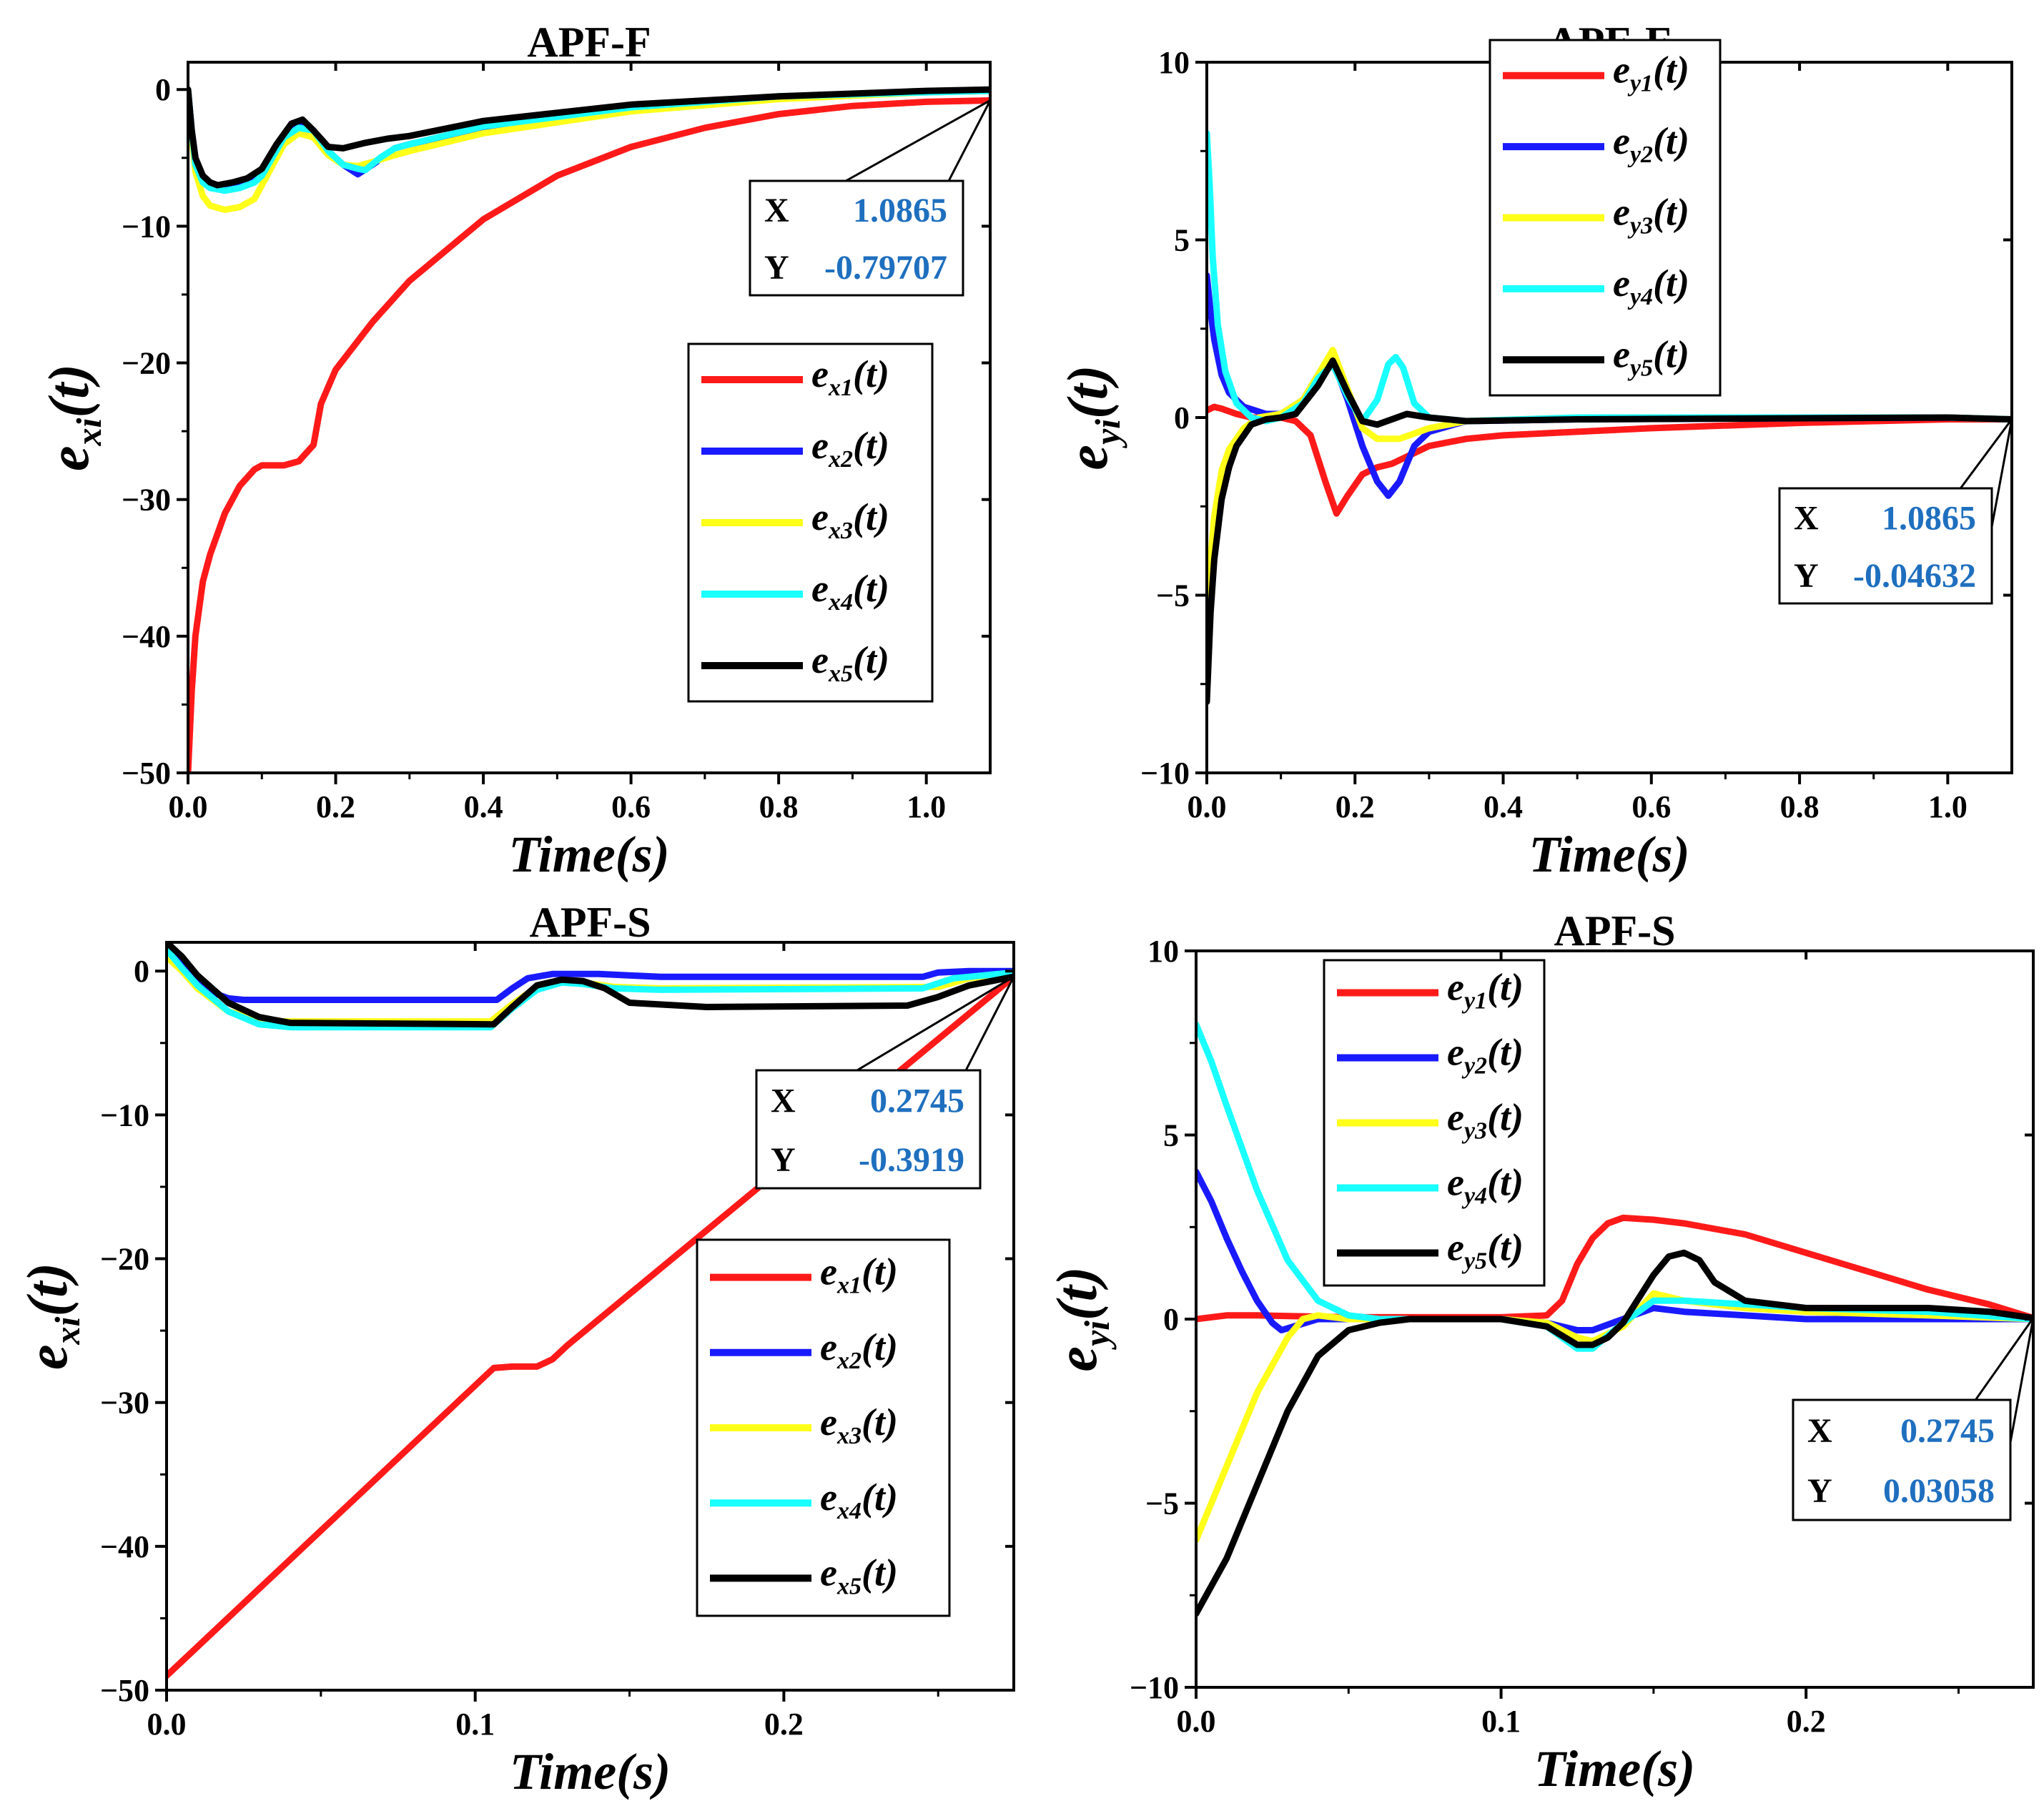  What do you see at coordinates (886, 268) in the screenshot?
I see `datatip-y-value: -0.79707` at bounding box center [886, 268].